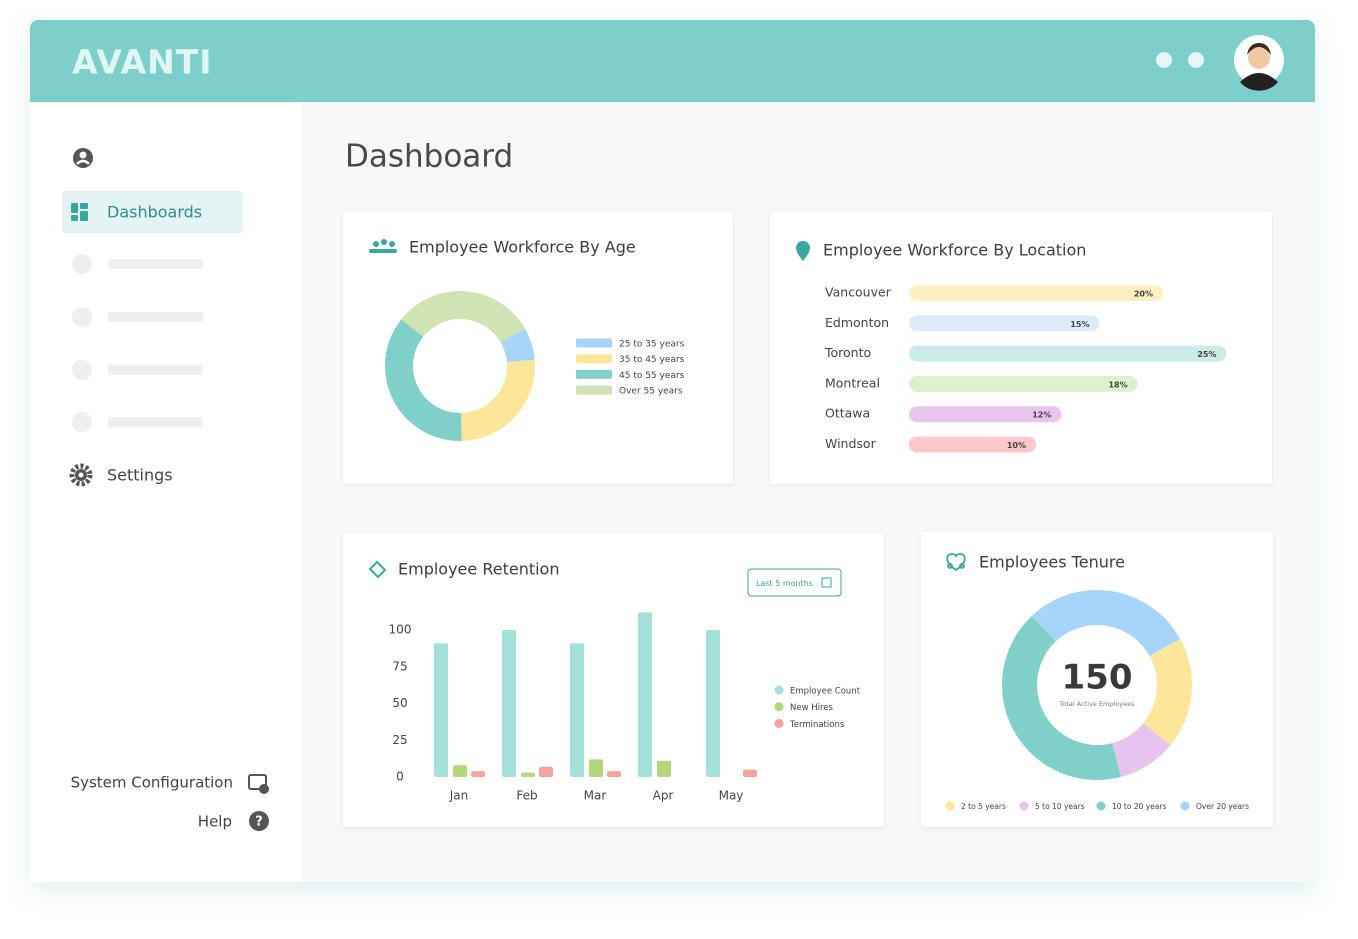 Image resolution: width=1358 pixels, height=939 pixels. What do you see at coordinates (522, 247) in the screenshot?
I see `card-title: Employee Workforce By Age` at bounding box center [522, 247].